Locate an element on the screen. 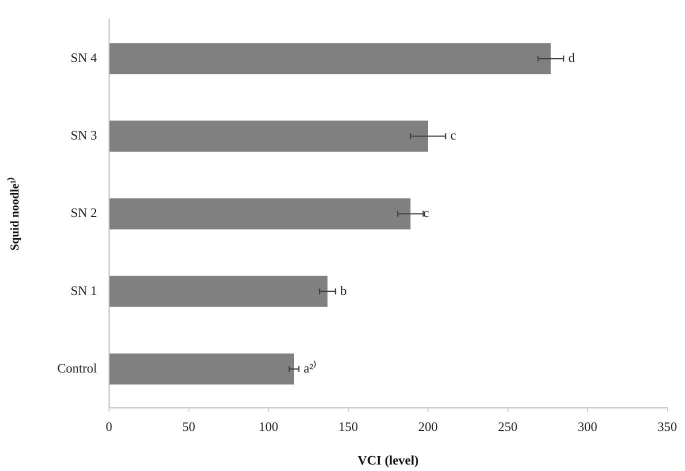  y-tick-label: SN 3 is located at coordinates (83, 135).